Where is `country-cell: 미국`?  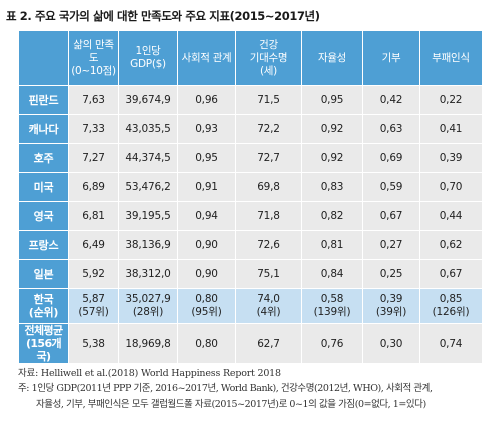 country-cell: 미국 is located at coordinates (43, 187).